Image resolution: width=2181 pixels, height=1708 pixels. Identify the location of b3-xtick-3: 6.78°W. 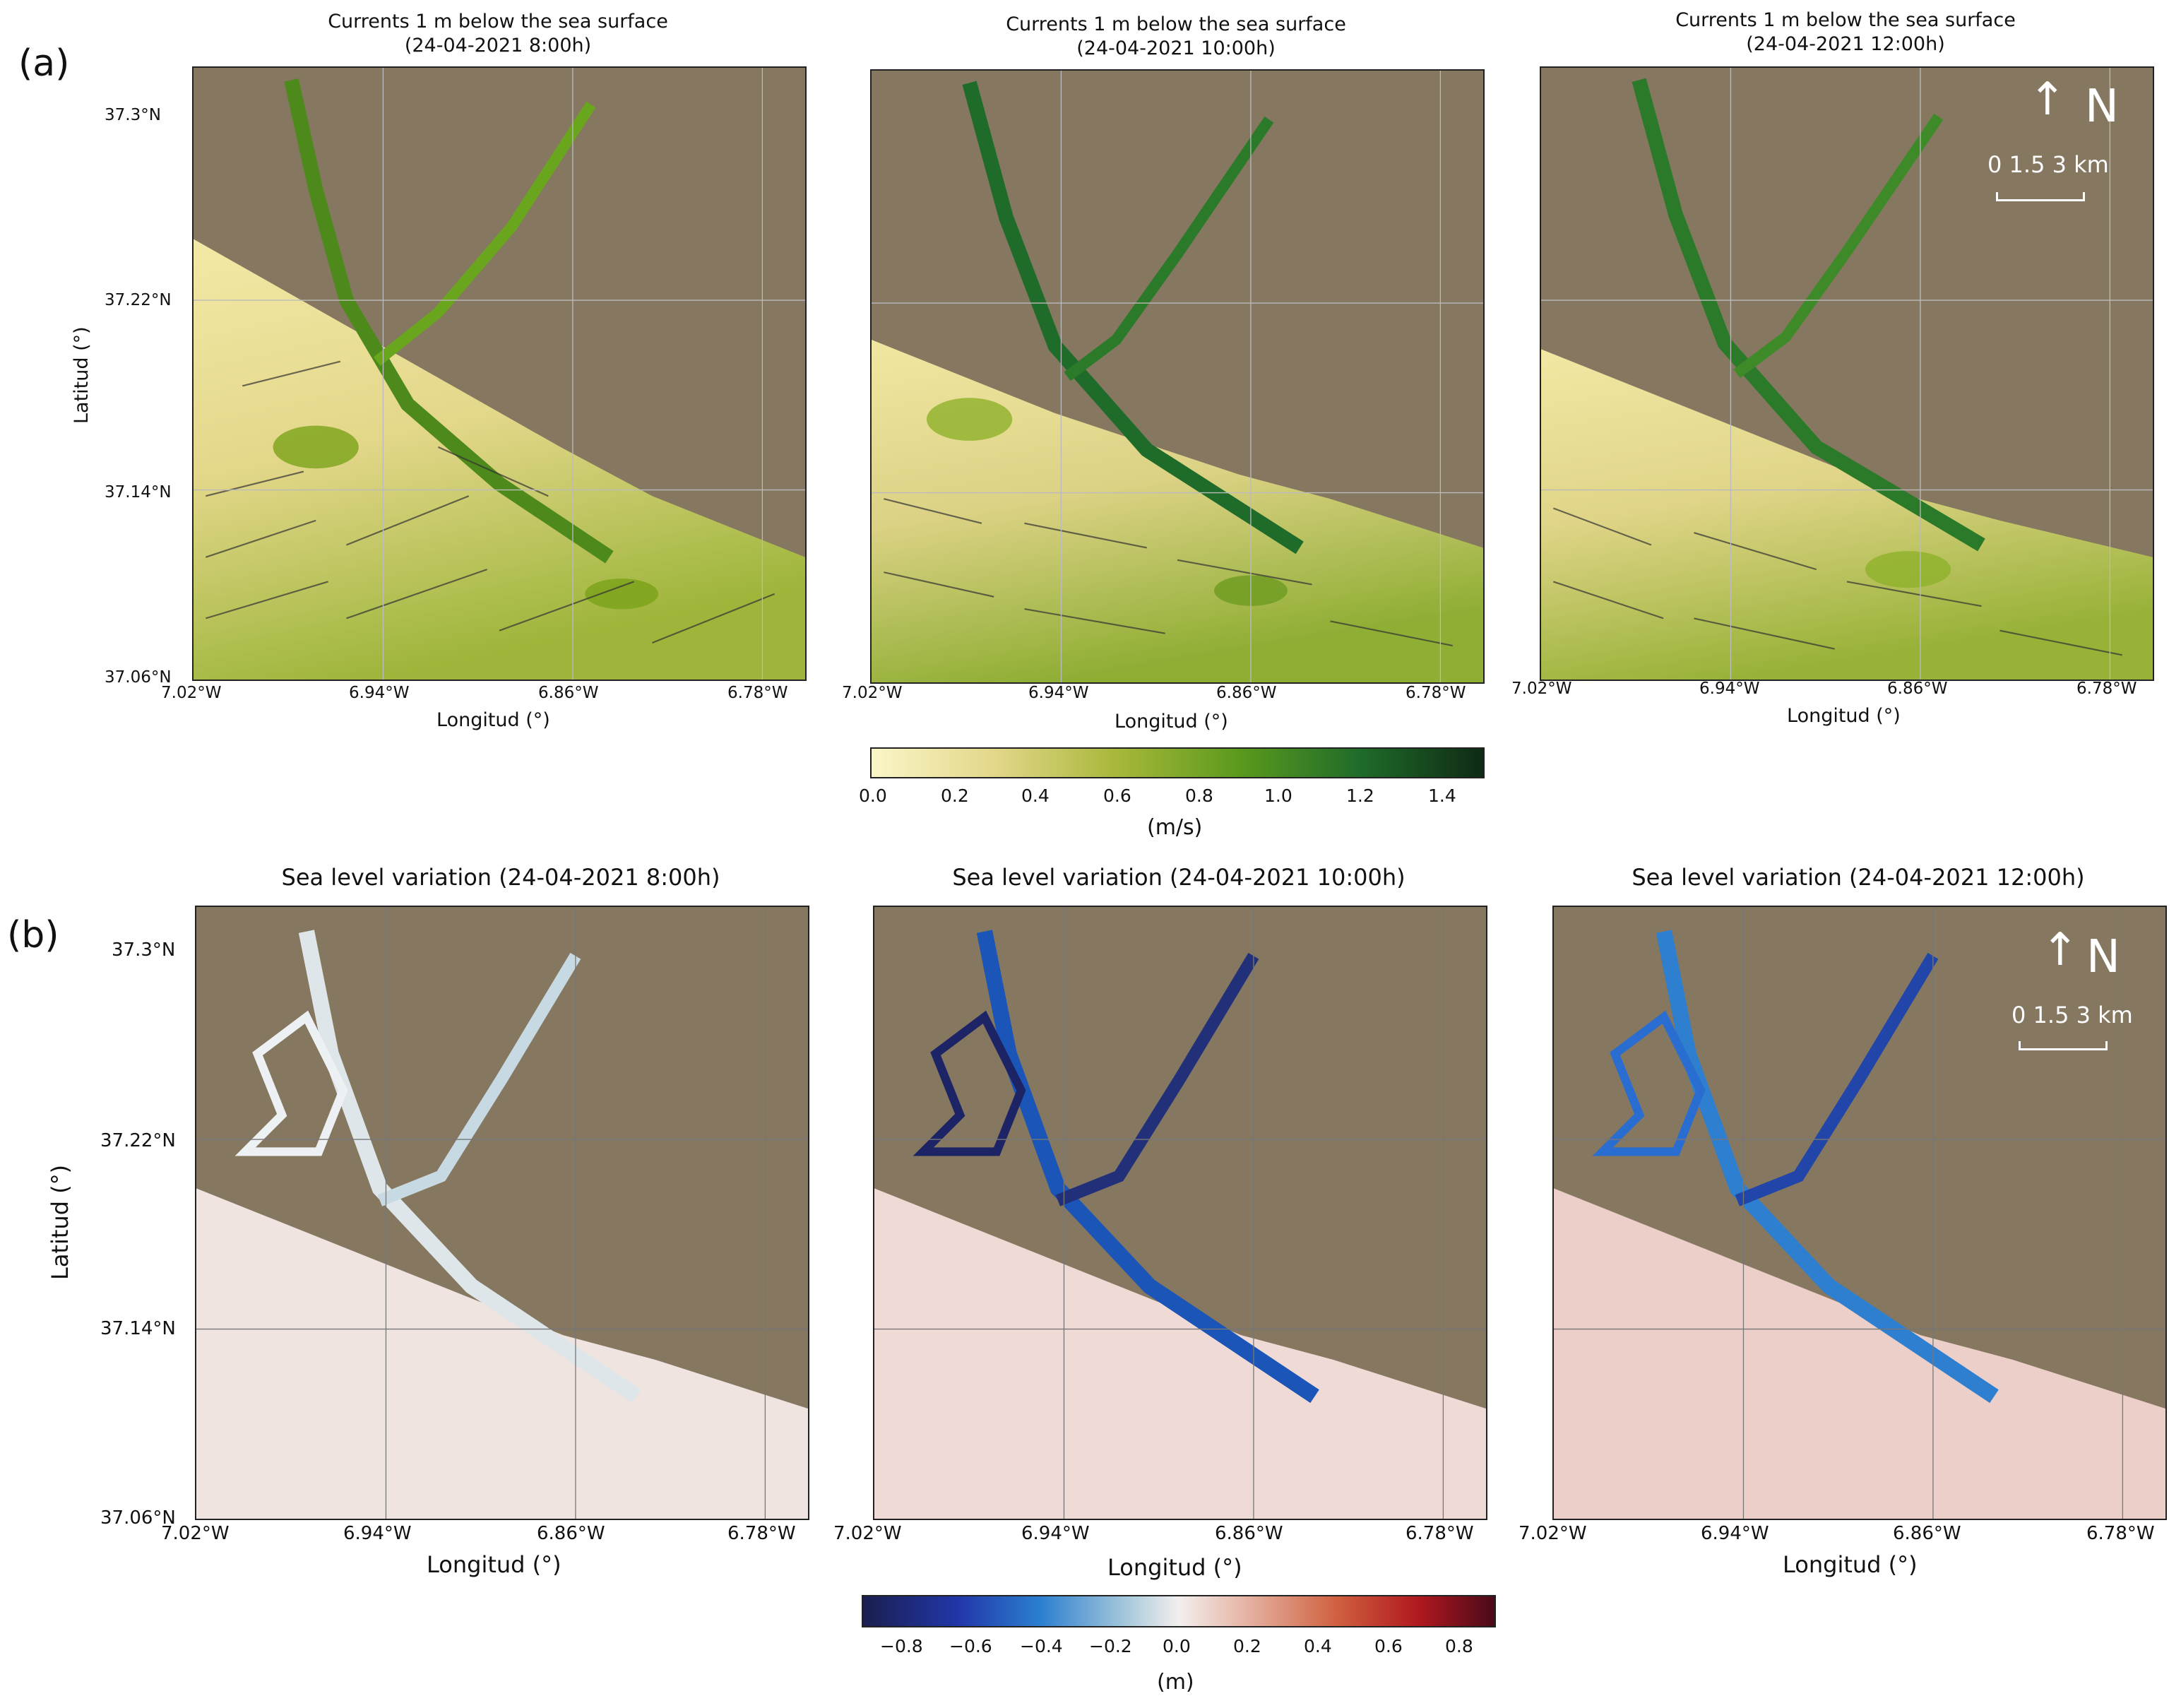
(2120, 1533).